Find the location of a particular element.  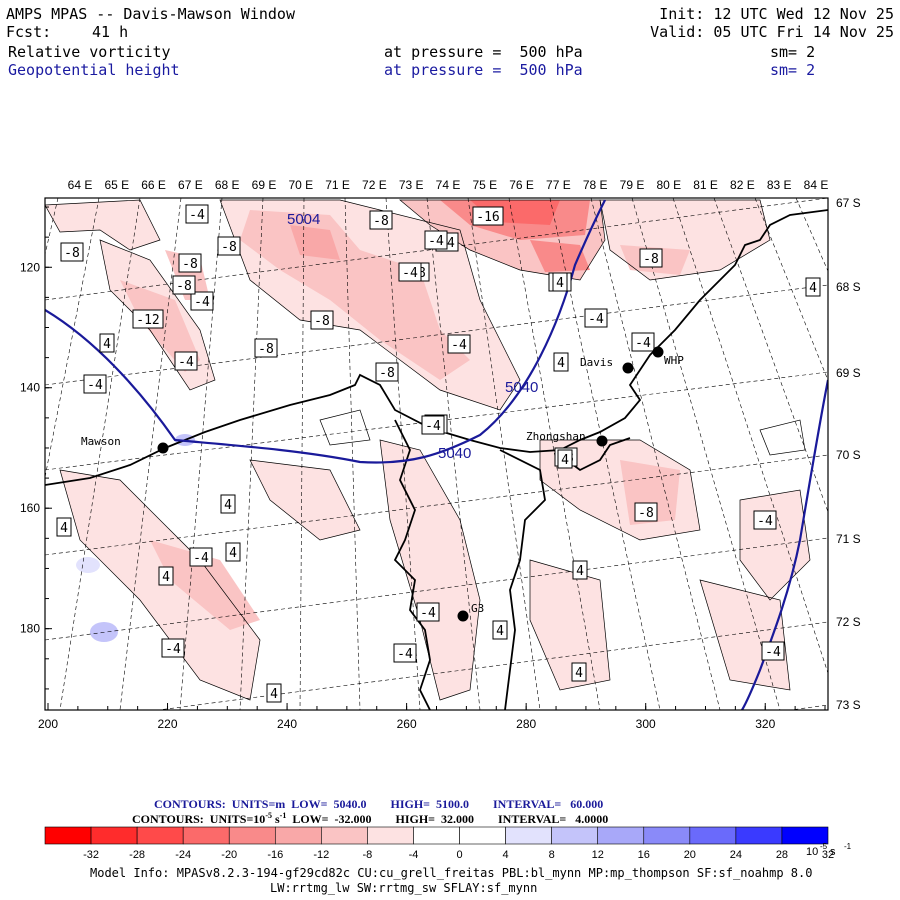

colorbar-tick: -32 is located at coordinates (91, 855).